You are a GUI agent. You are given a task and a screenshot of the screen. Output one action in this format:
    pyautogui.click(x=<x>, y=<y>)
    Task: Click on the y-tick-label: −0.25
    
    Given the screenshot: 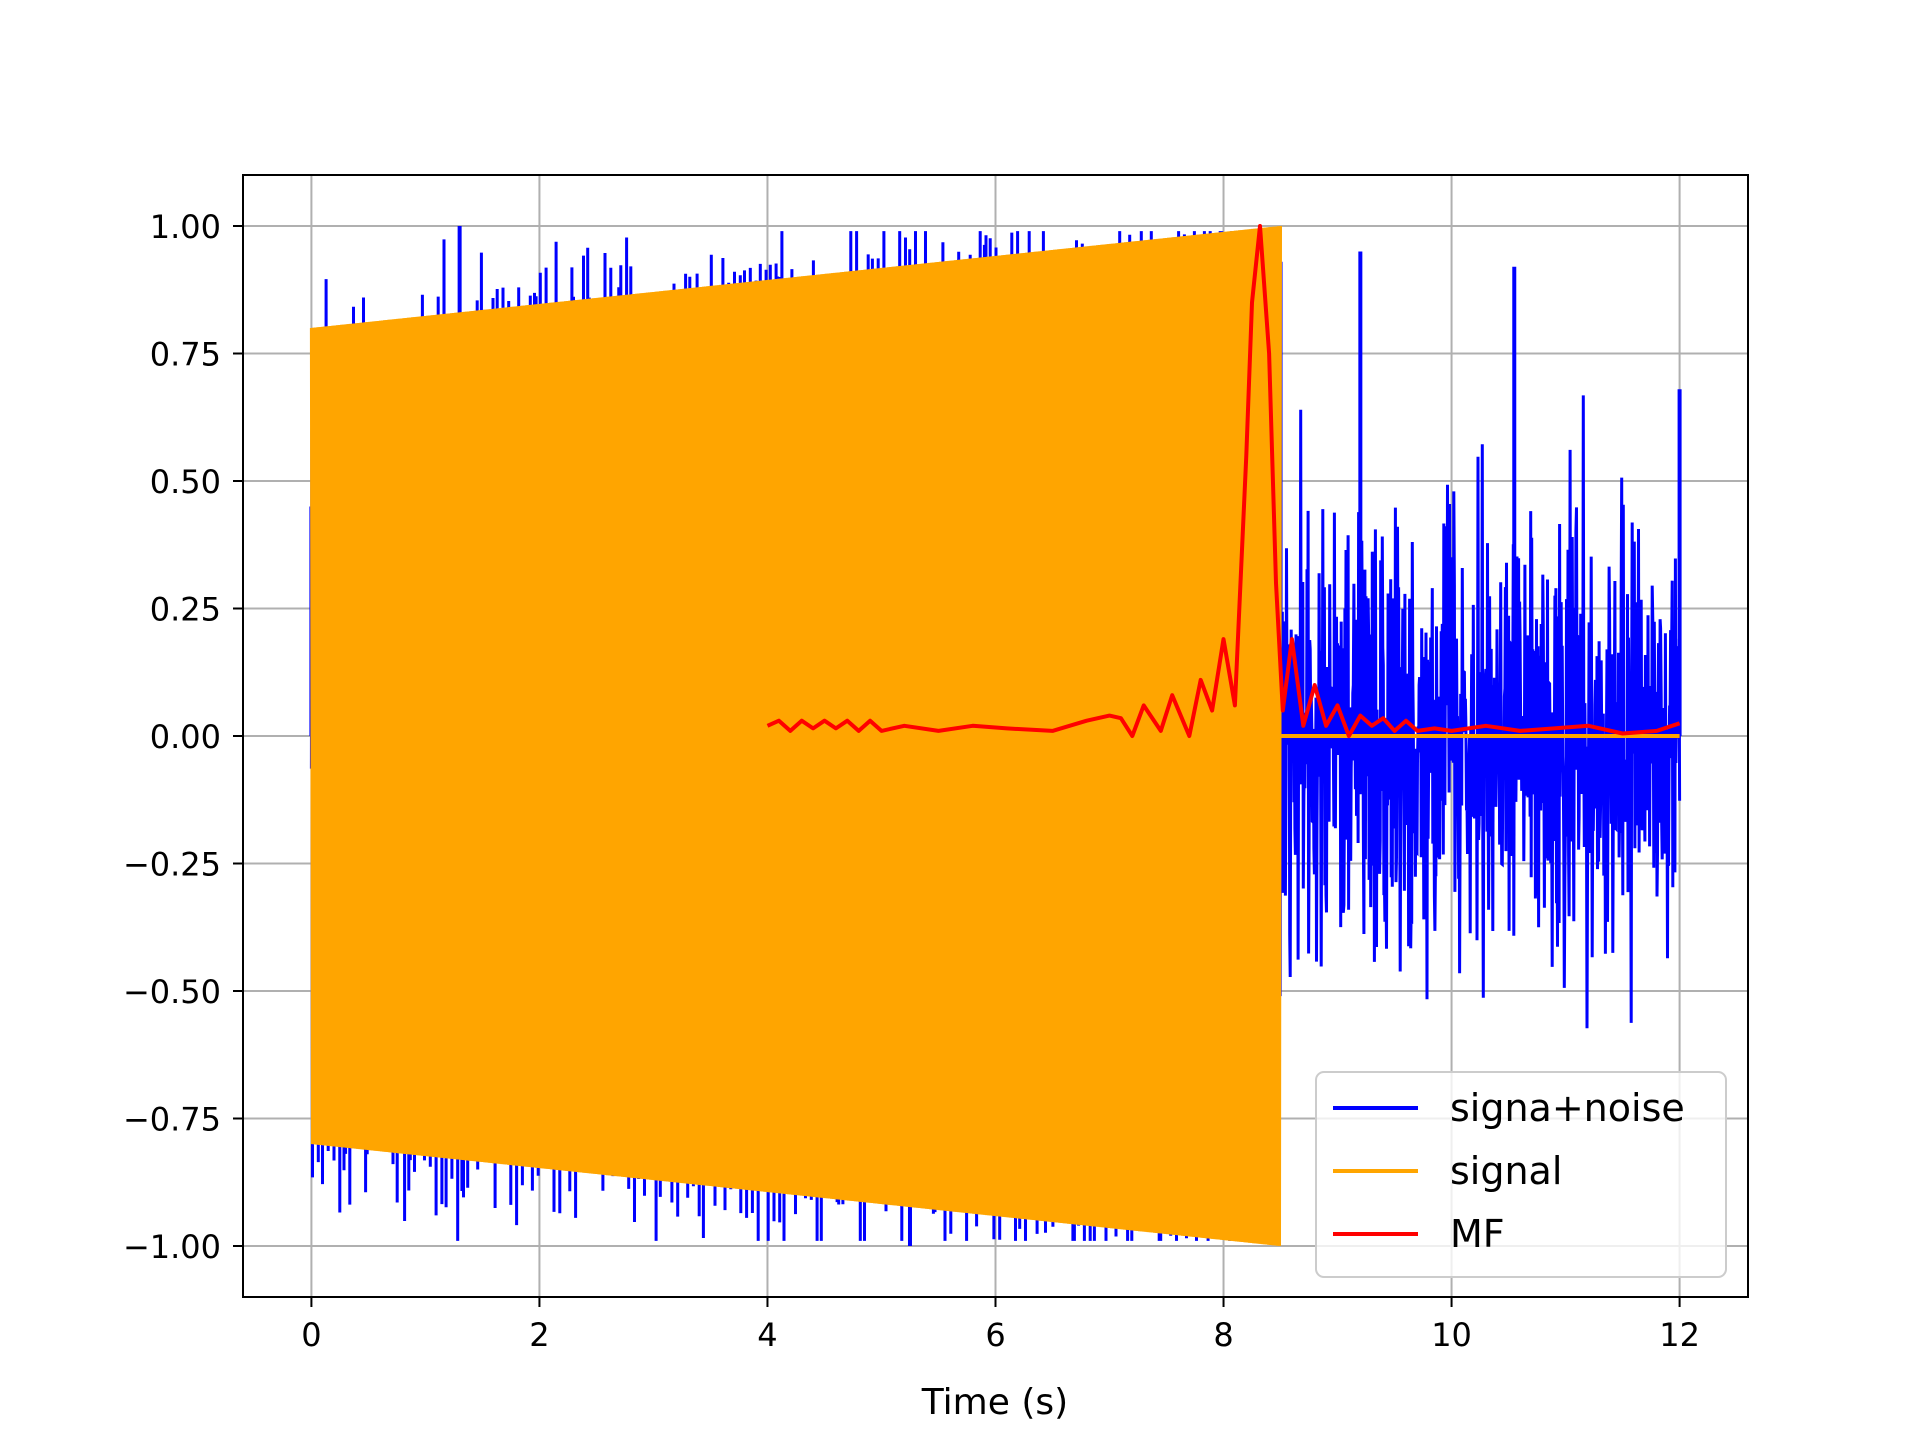 What is the action you would take?
    pyautogui.click(x=172, y=865)
    